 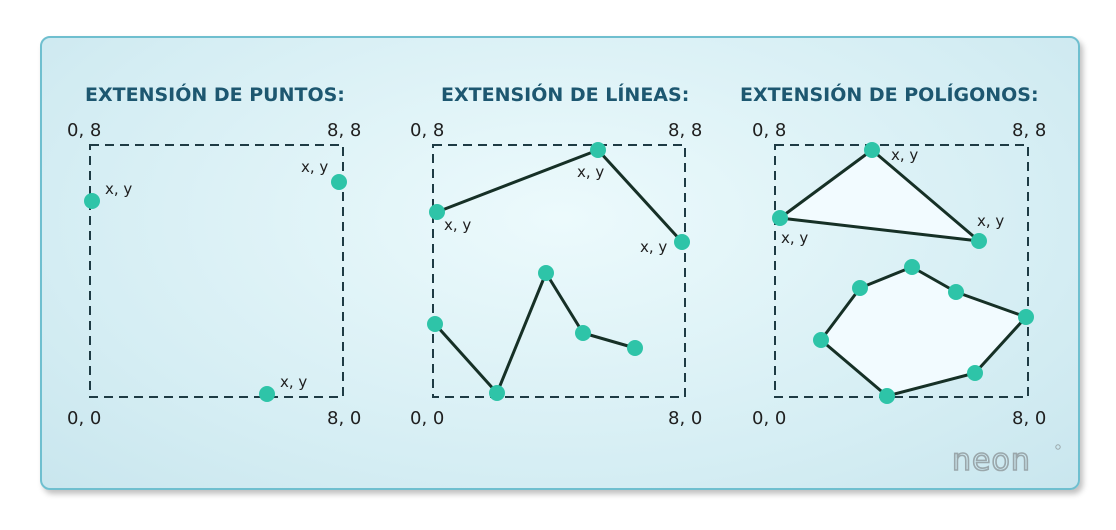 What do you see at coordinates (991, 460) in the screenshot?
I see `logo-text: neon` at bounding box center [991, 460].